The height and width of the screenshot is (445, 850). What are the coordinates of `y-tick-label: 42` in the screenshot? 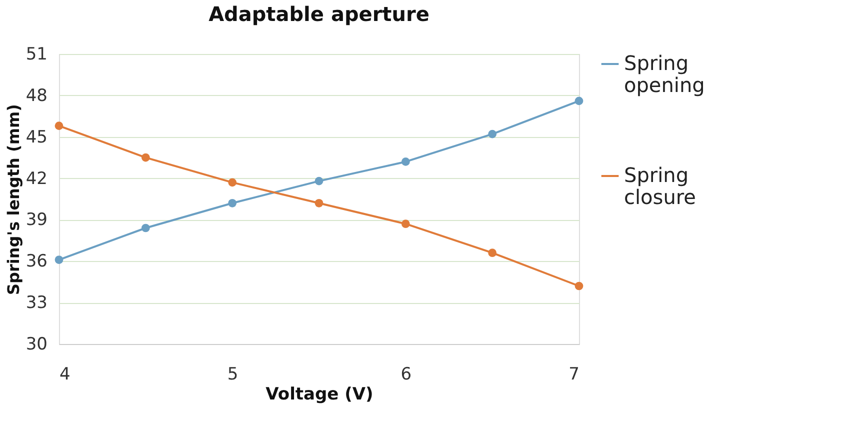 It's located at (37, 178).